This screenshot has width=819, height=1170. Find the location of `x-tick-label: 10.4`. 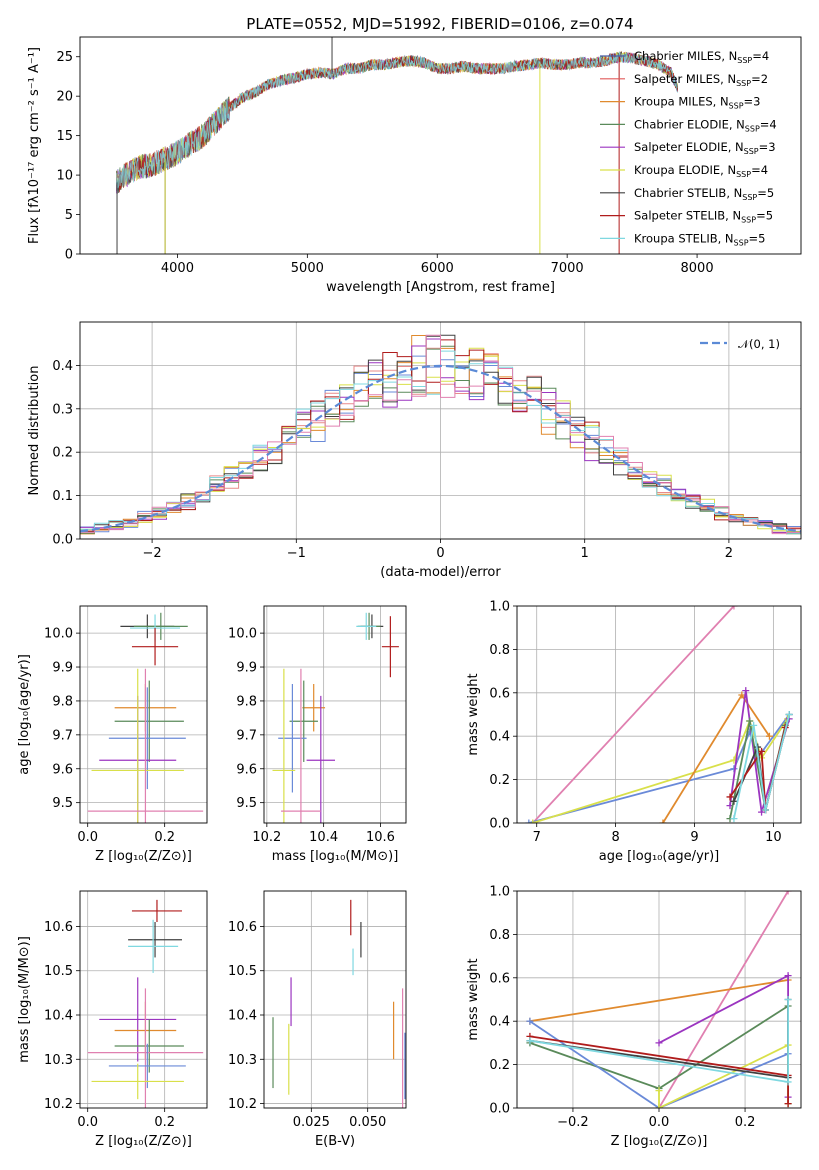

x-tick-label: 10.4 is located at coordinates (323, 837).